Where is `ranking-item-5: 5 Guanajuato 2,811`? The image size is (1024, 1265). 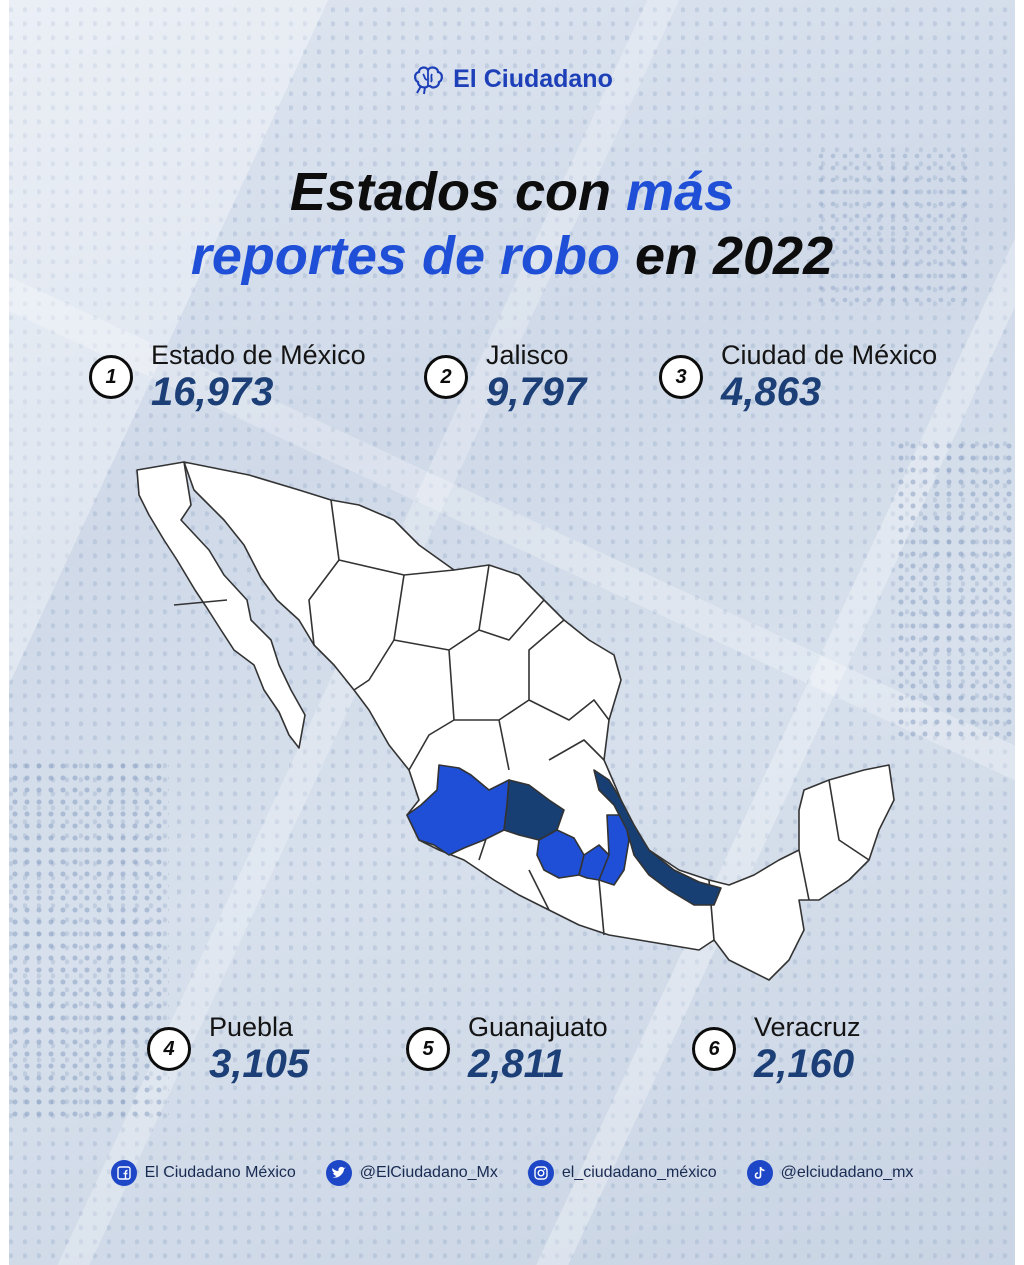 ranking-item-5: 5 Guanajuato 2,811 is located at coordinates (507, 1049).